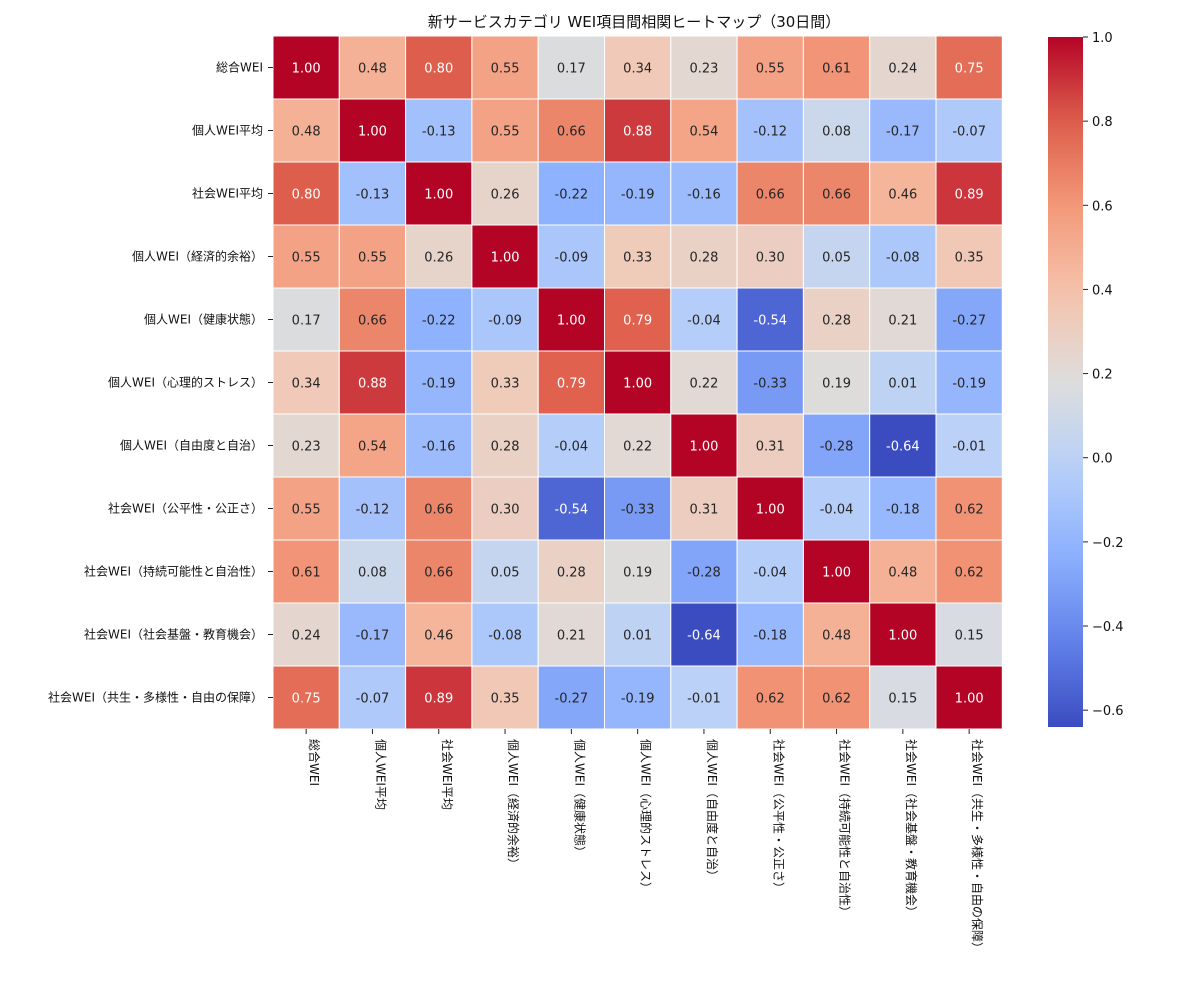  Describe the element at coordinates (1108, 711) in the screenshot. I see `colorbar-tick-label-8: −0.6` at that location.